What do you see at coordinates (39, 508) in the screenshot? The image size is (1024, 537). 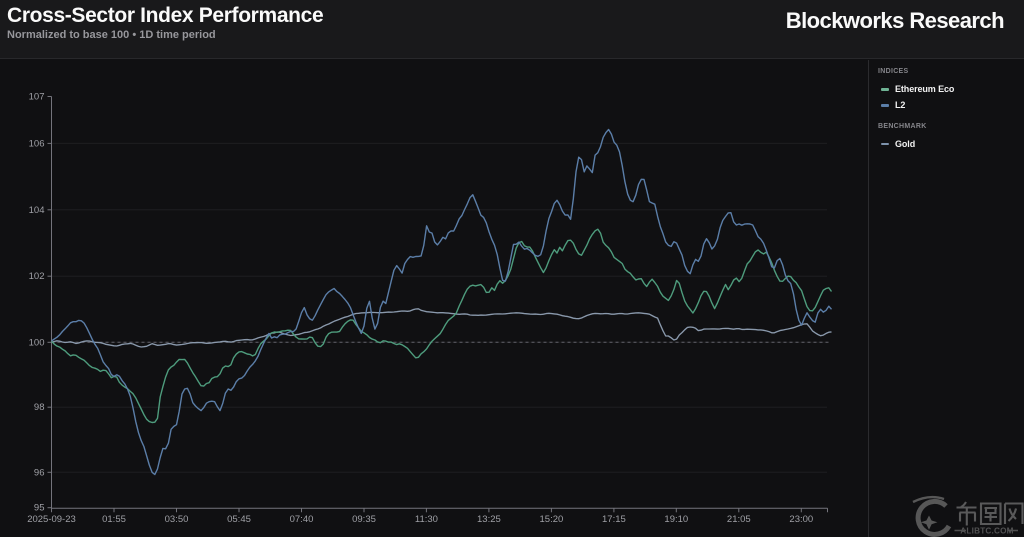 I see `svg-text: 95` at bounding box center [39, 508].